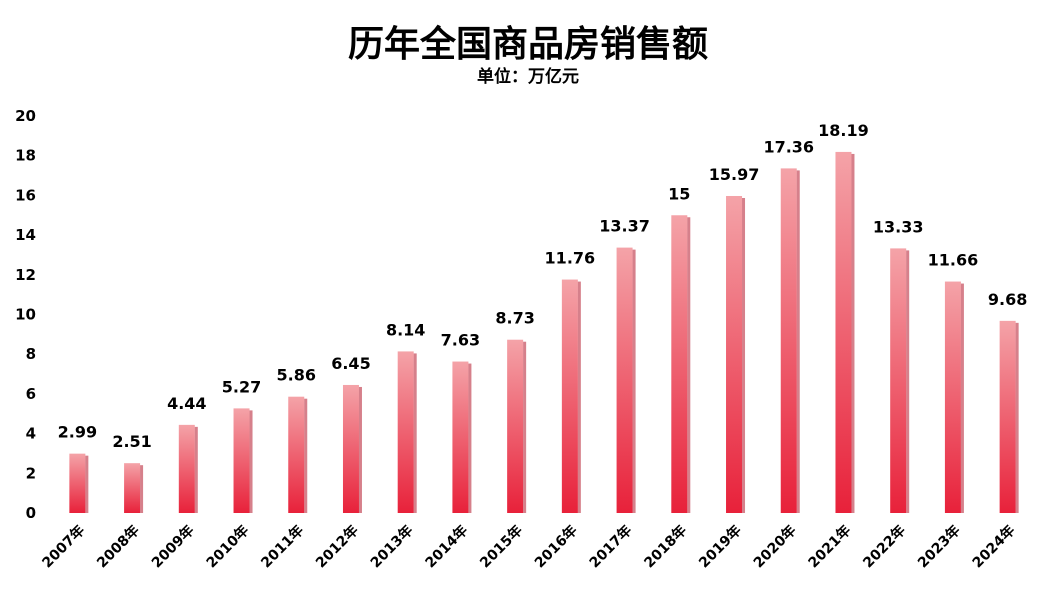  What do you see at coordinates (31, 434) in the screenshot?
I see `y-tick-label: 4` at bounding box center [31, 434].